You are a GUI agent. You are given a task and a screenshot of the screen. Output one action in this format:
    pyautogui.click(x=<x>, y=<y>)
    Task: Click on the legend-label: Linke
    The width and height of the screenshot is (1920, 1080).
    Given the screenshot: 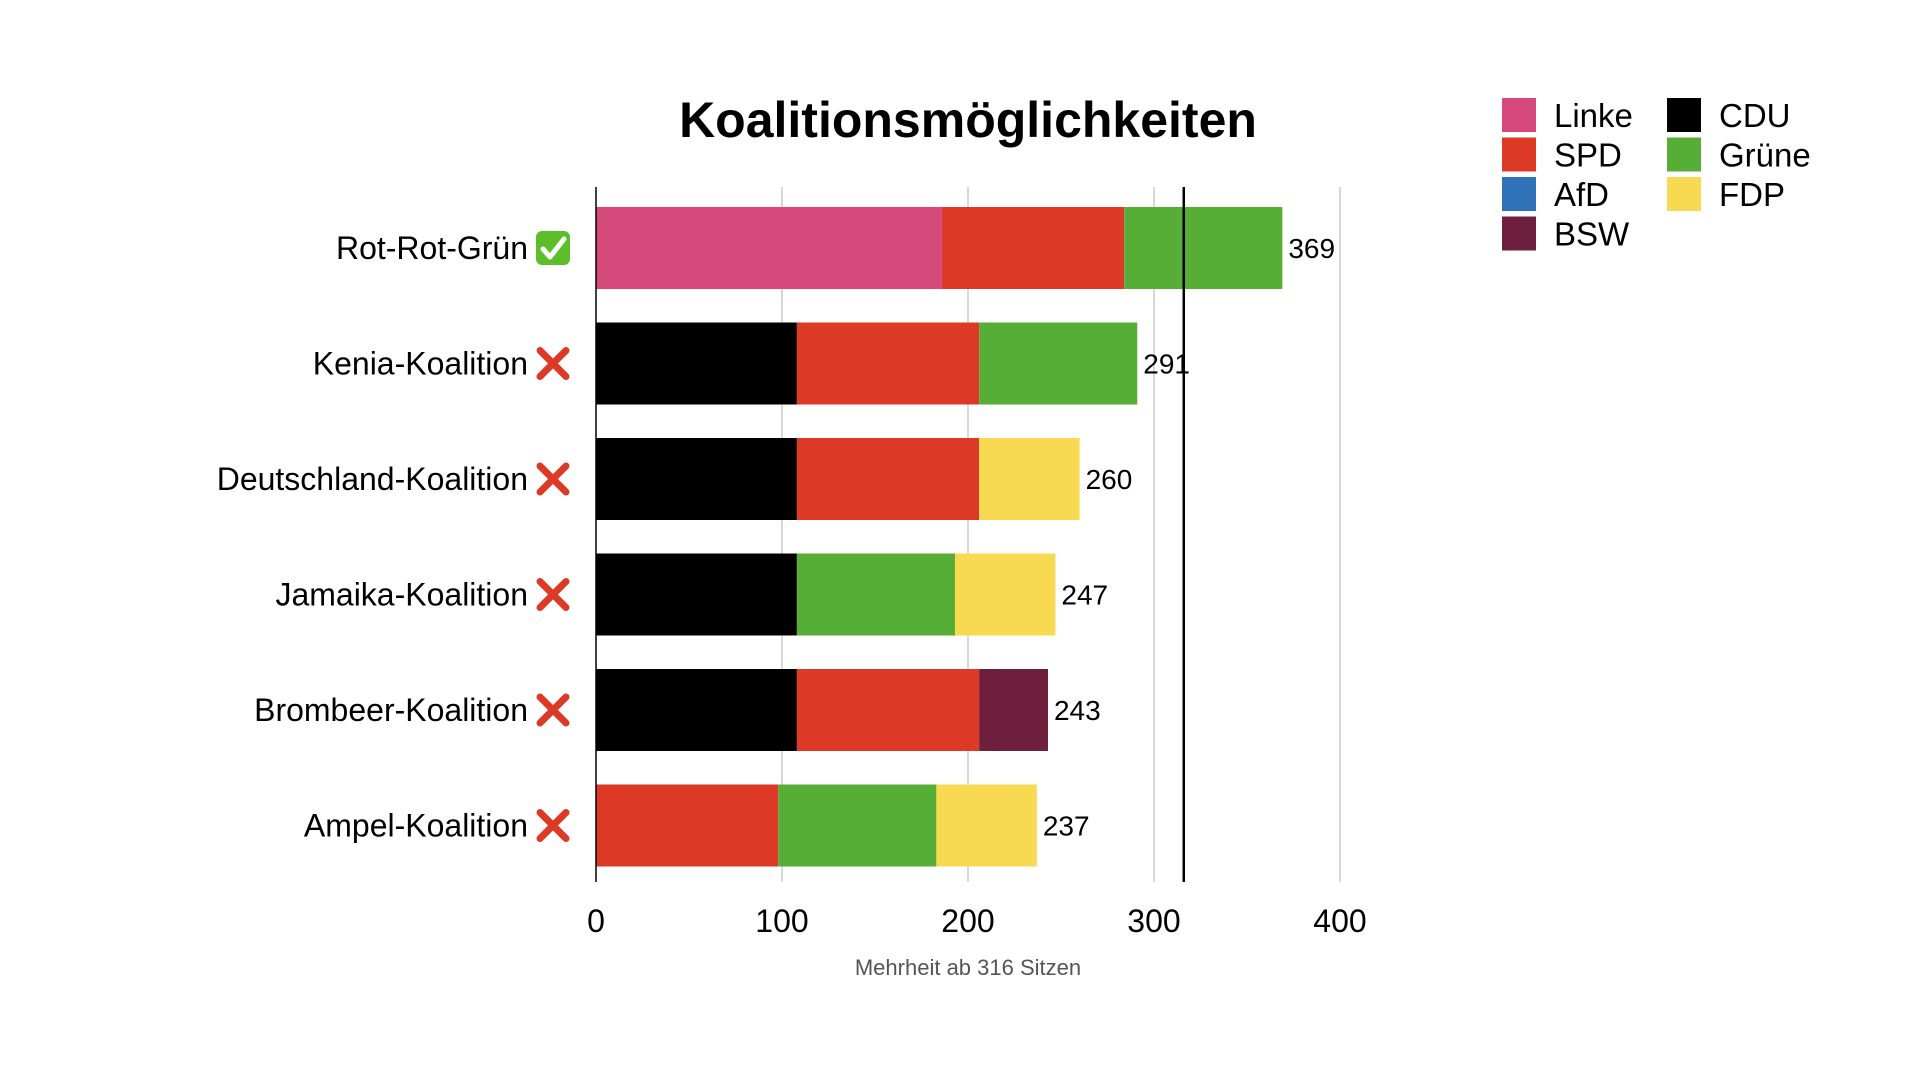 What is the action you would take?
    pyautogui.click(x=1593, y=115)
    